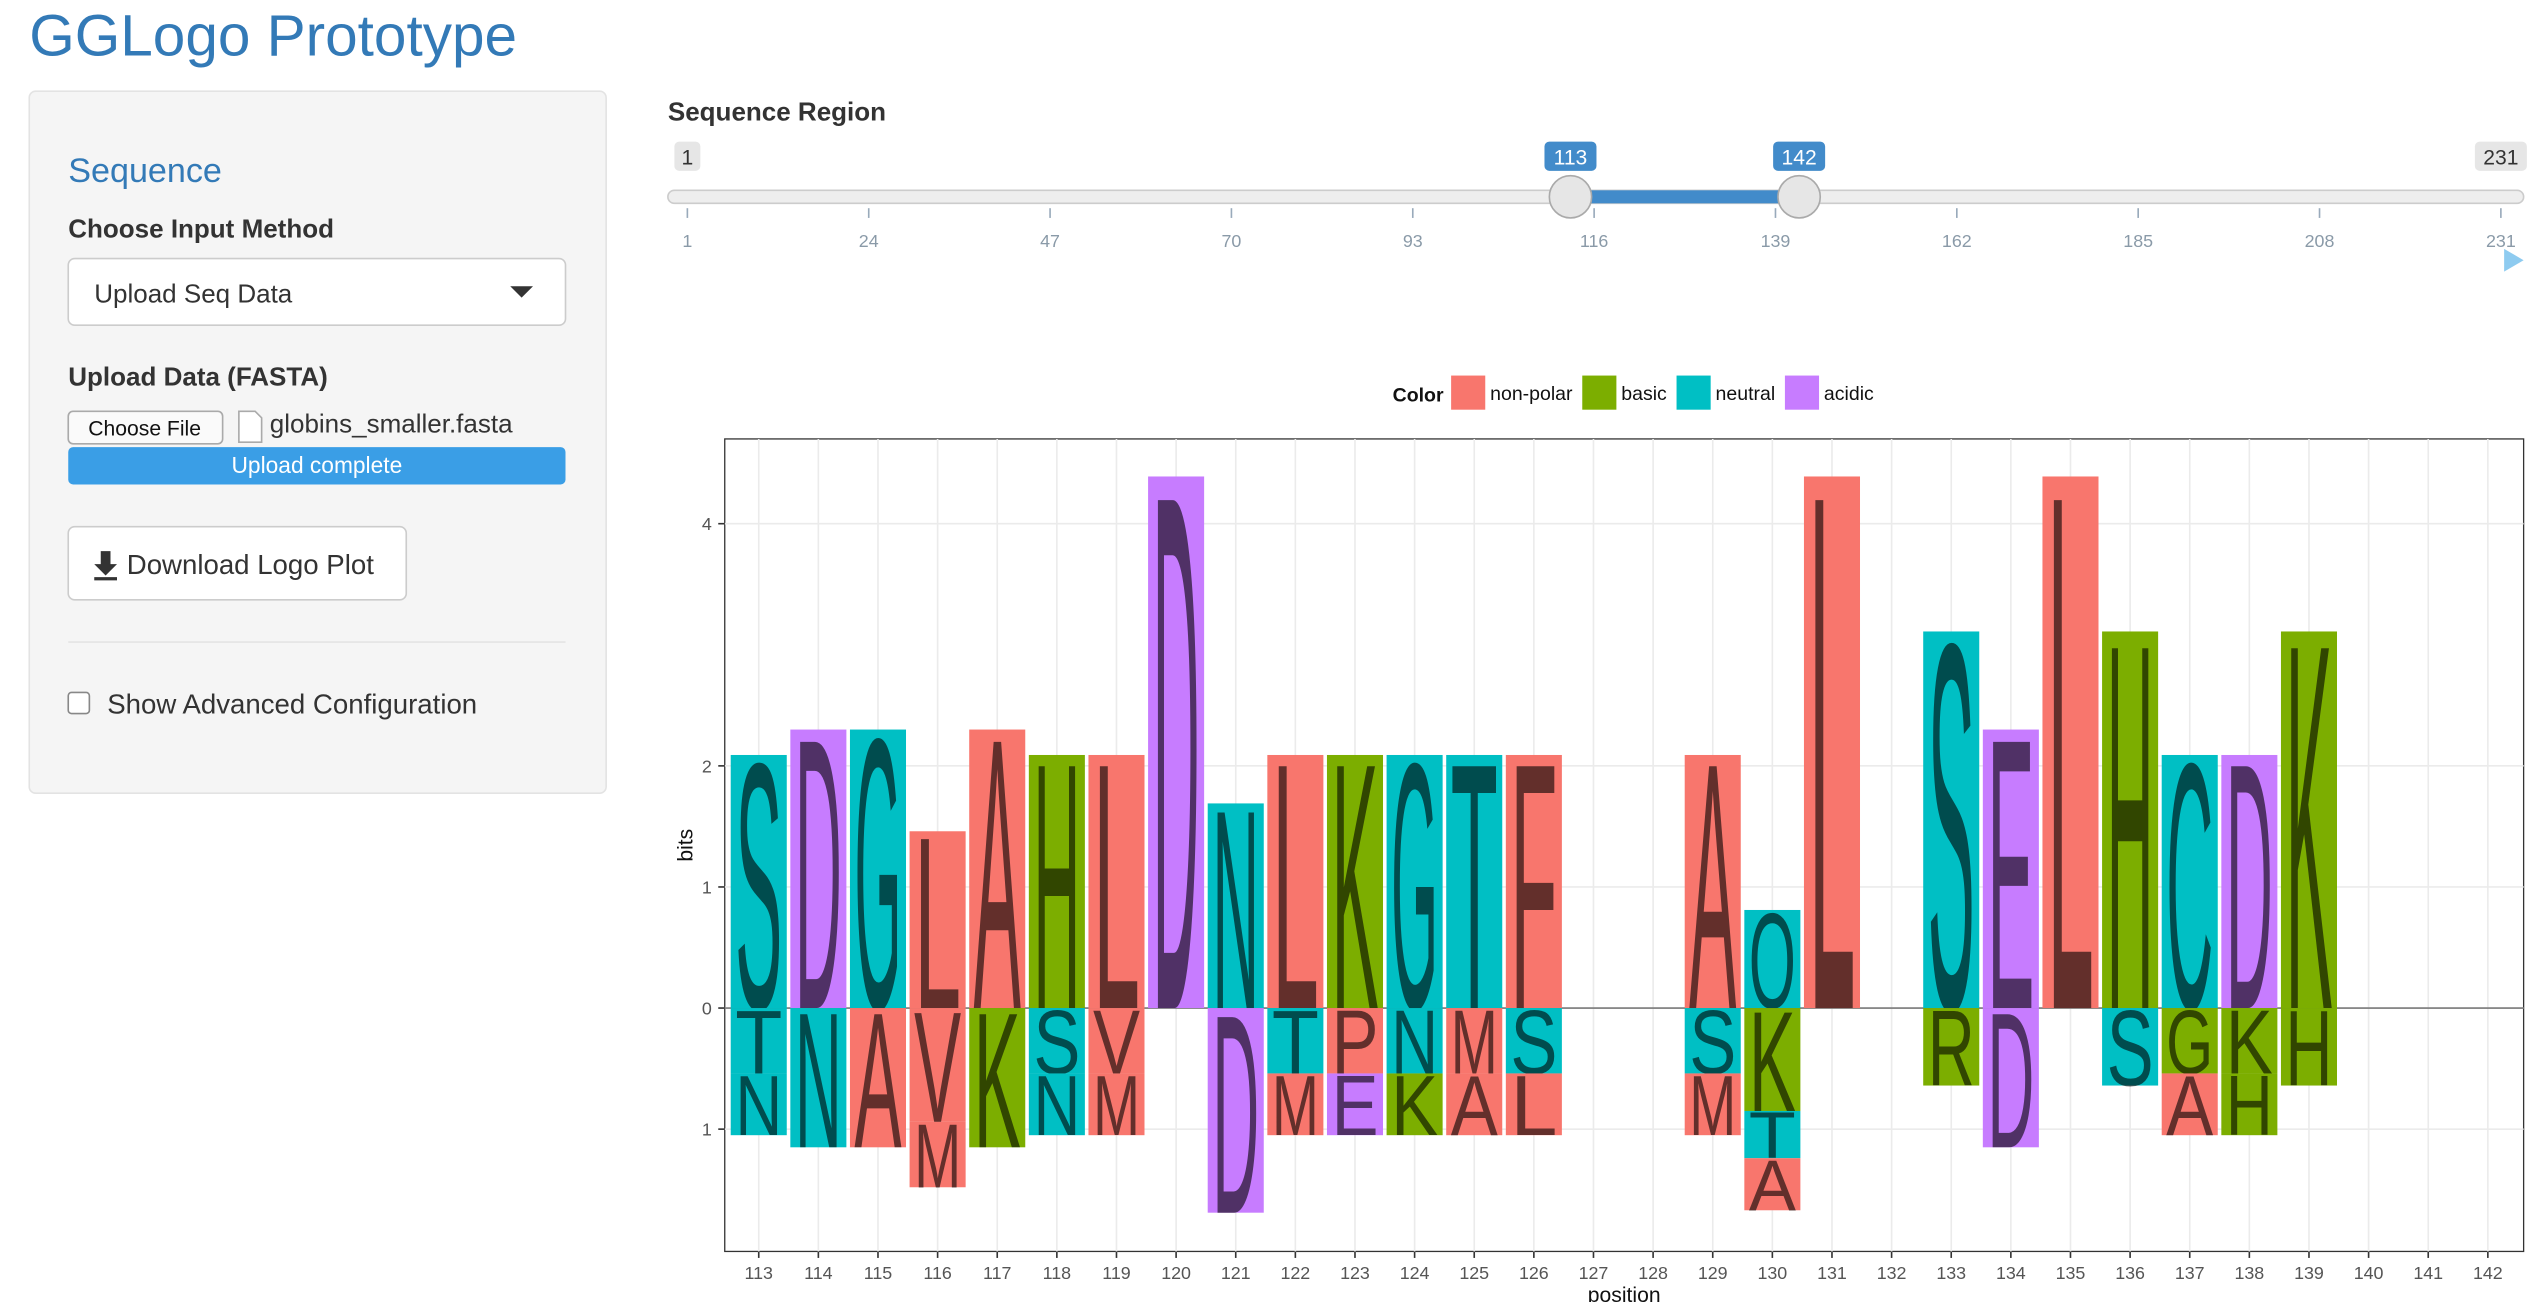 The image size is (2548, 1302). I want to click on slider-value-label: 231, so click(2500, 157).